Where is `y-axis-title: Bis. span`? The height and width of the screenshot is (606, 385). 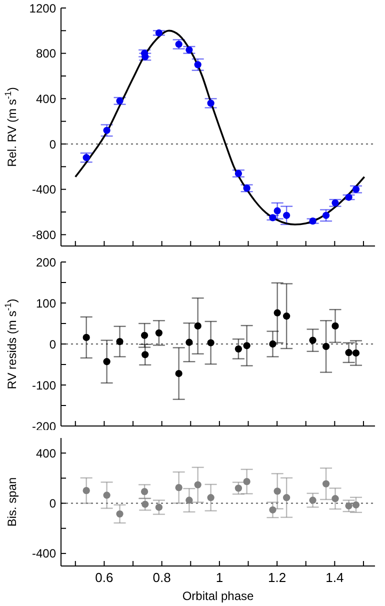 y-axis-title: Bis. span is located at coordinates (12, 502).